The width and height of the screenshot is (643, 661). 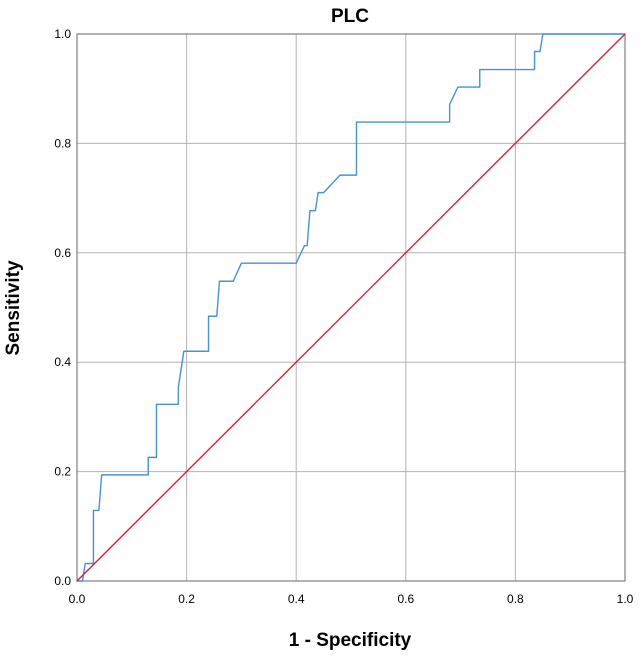 I want to click on chart-title: PLC, so click(x=350, y=16).